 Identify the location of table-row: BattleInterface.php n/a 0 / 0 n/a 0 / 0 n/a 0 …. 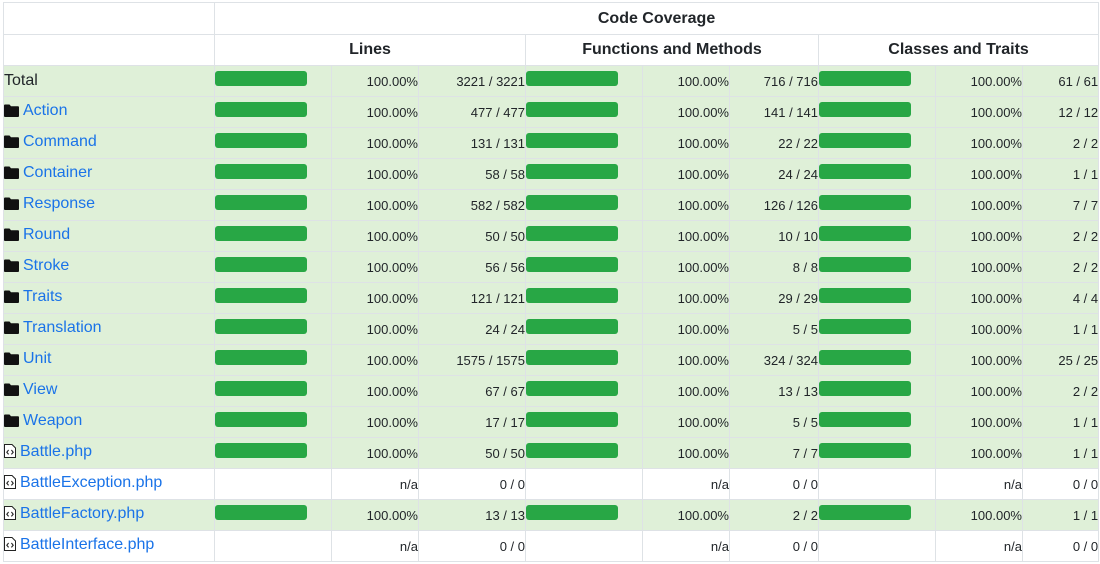
(551, 546).